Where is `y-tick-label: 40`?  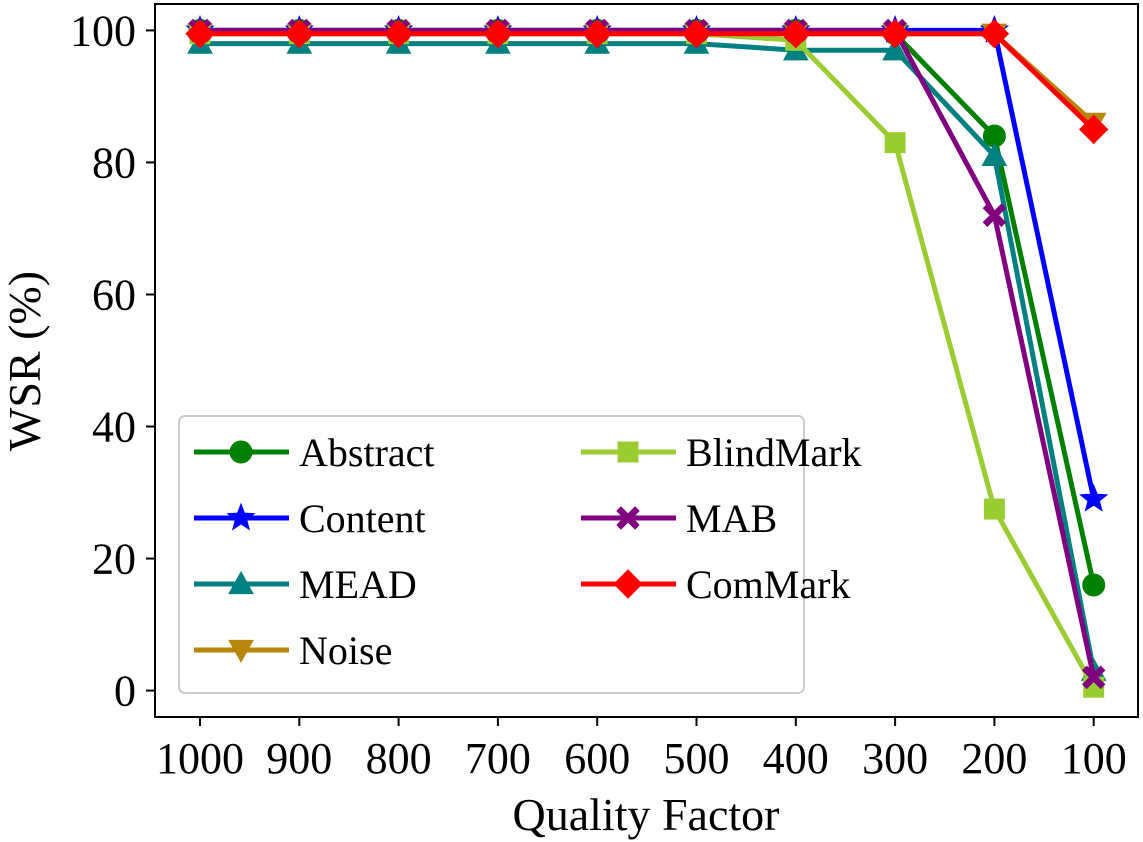 y-tick-label: 40 is located at coordinates (114, 427).